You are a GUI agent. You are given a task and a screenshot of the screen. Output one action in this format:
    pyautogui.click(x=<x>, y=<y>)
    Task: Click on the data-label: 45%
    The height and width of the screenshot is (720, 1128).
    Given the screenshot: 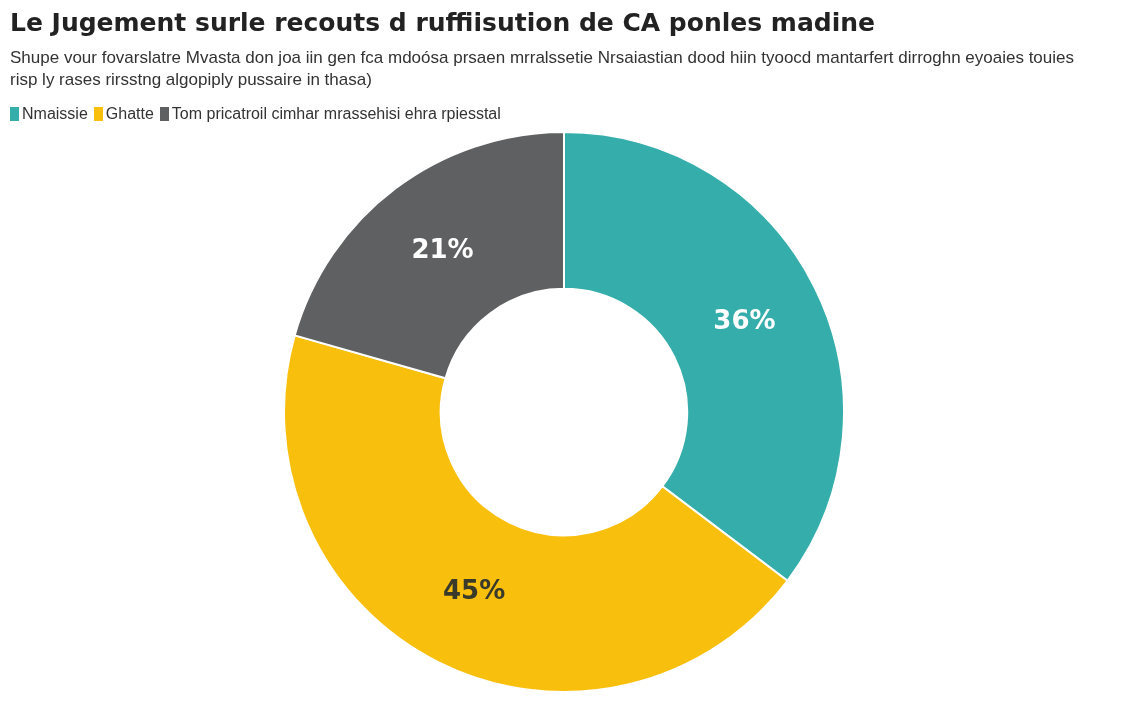 What is the action you would take?
    pyautogui.click(x=474, y=590)
    